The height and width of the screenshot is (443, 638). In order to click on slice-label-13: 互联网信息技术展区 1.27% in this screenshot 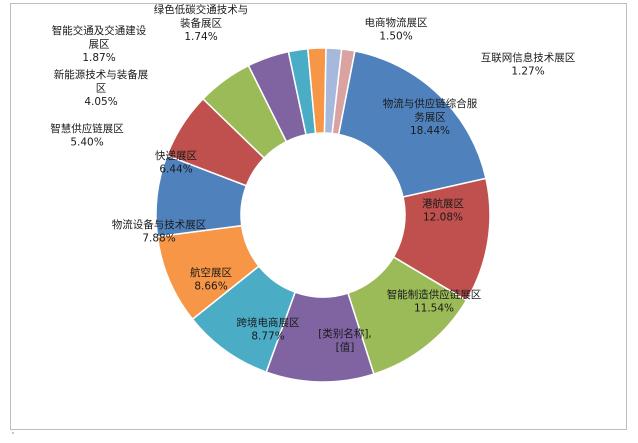, I will do `click(528, 64)`.